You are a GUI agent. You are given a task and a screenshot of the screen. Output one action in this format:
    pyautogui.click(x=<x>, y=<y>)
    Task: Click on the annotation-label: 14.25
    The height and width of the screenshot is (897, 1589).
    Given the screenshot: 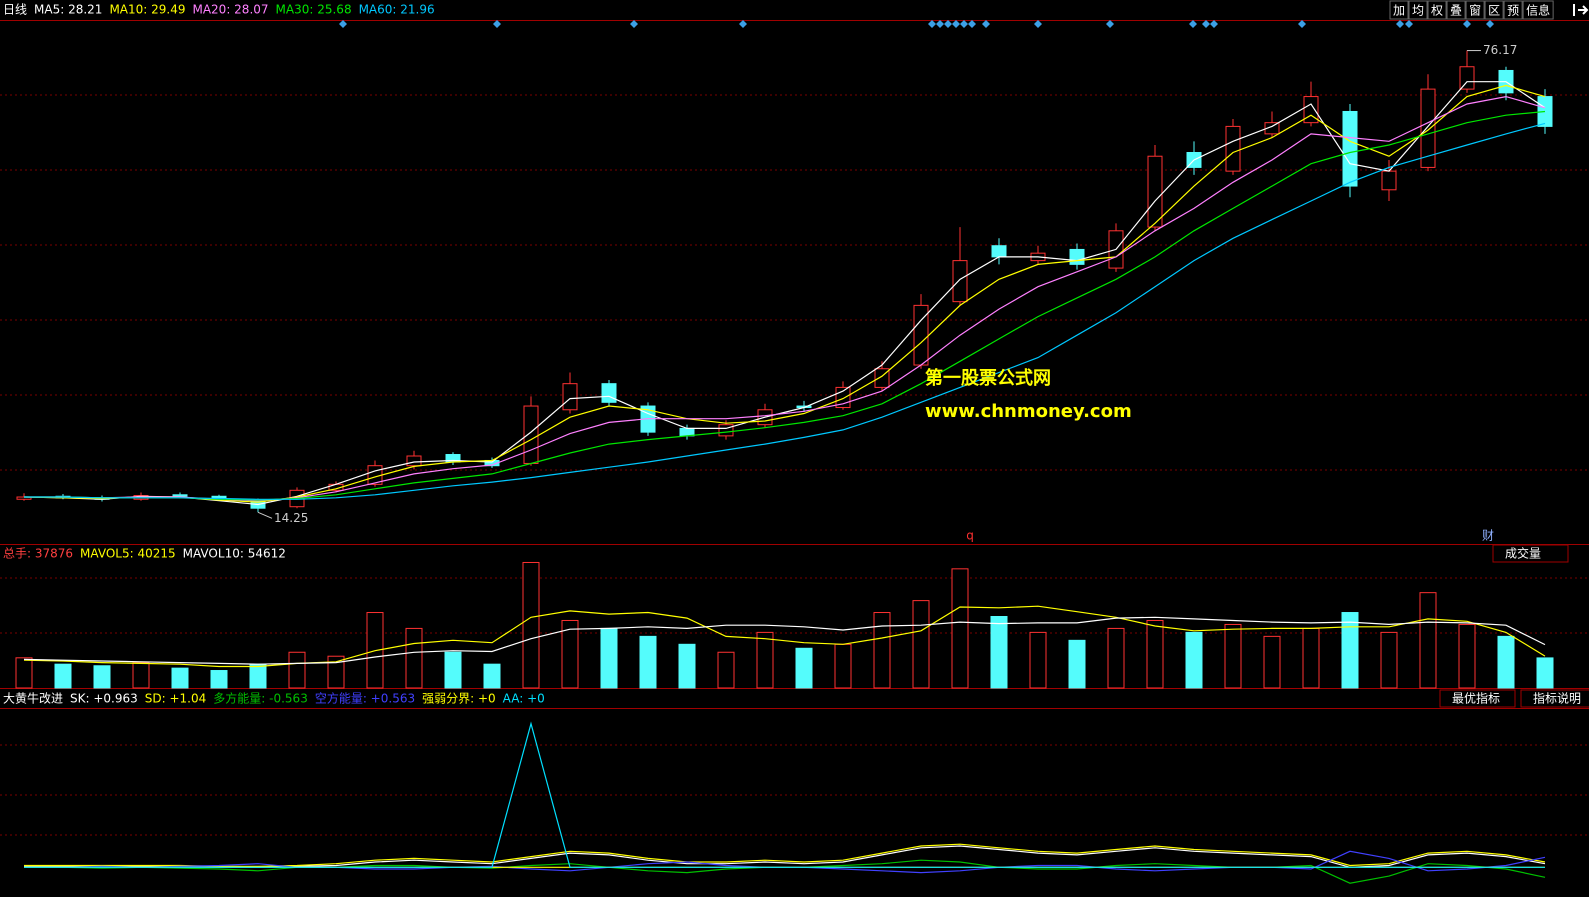 What is the action you would take?
    pyautogui.click(x=291, y=518)
    